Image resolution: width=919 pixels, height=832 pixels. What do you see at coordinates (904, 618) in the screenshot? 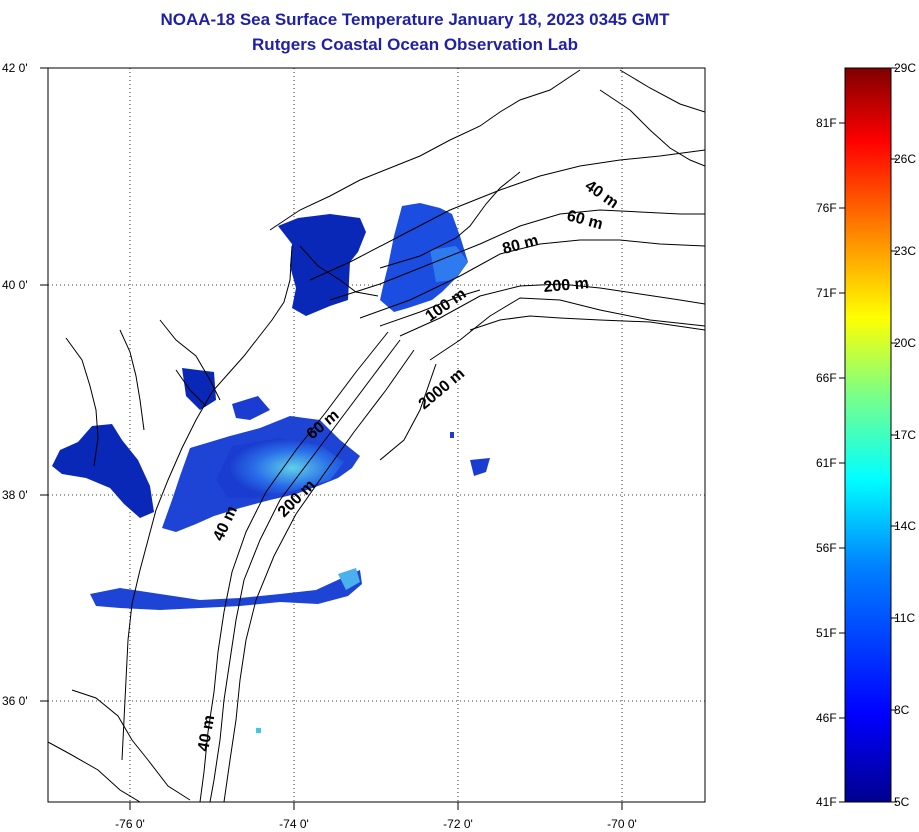
I see `cb-label-11c: 11C` at bounding box center [904, 618].